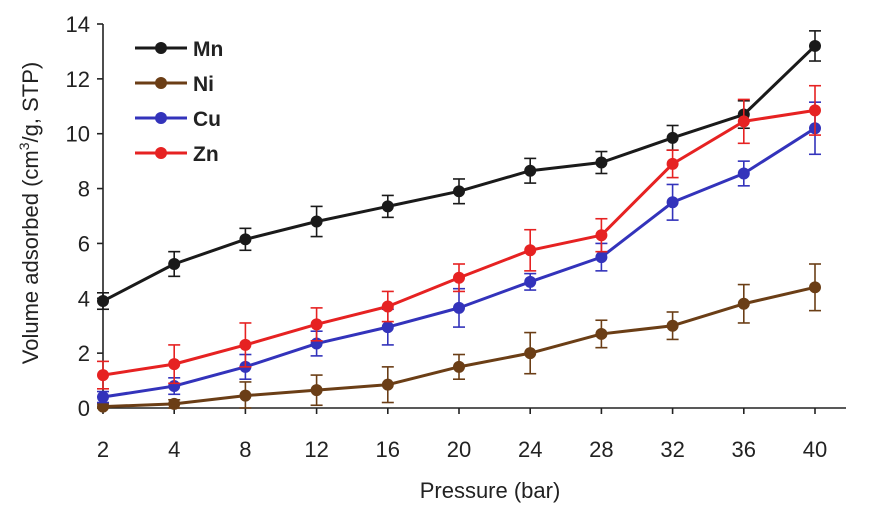 The image size is (880, 506). Describe the element at coordinates (208, 49) in the screenshot. I see `legend-label-mn: Mn` at that location.